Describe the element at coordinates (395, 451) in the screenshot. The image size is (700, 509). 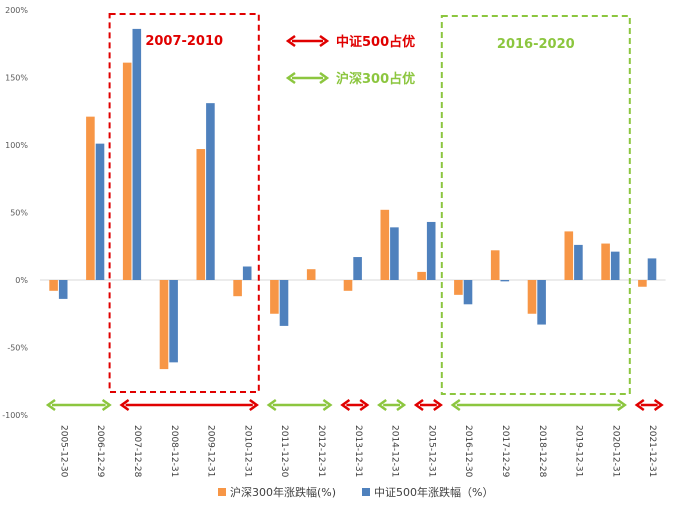
I see `x-tick-label: 2014-12-31` at that location.